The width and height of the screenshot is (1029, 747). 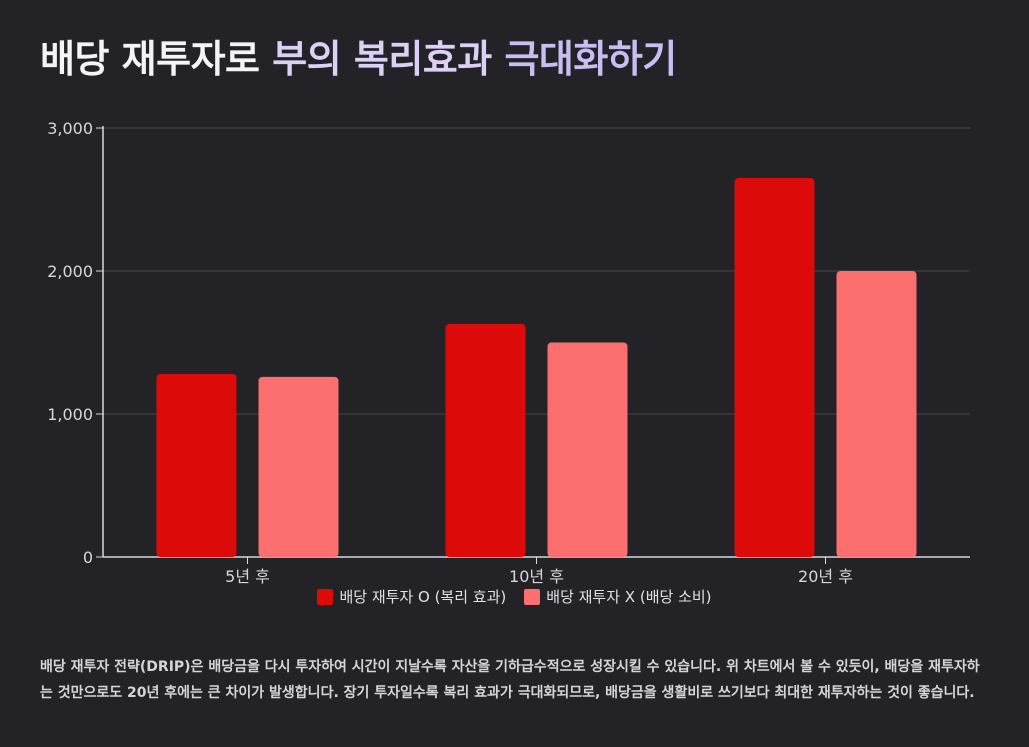 I want to click on y-tick-label: 3,000, so click(x=70, y=128).